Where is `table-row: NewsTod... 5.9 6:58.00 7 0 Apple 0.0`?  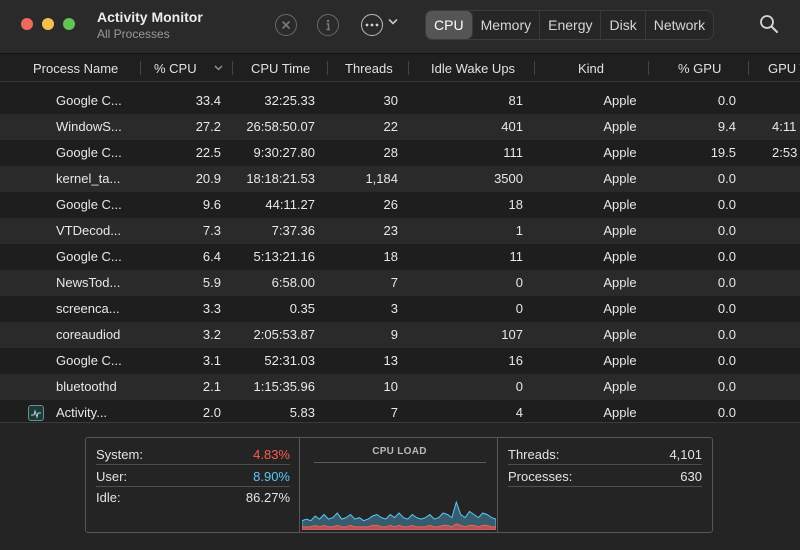 table-row: NewsTod... 5.9 6:58.00 7 0 Apple 0.0 is located at coordinates (400, 283).